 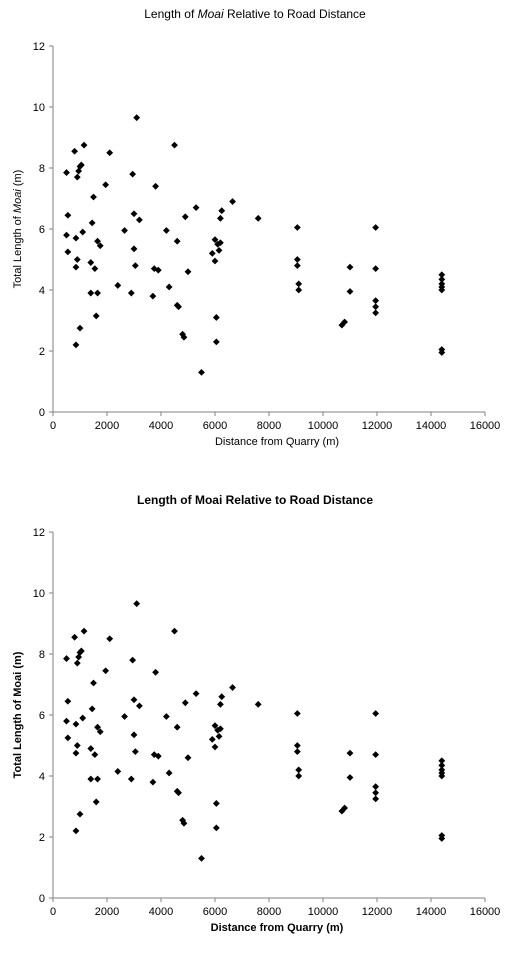 I want to click on y-tick-label: 2, so click(x=42, y=352).